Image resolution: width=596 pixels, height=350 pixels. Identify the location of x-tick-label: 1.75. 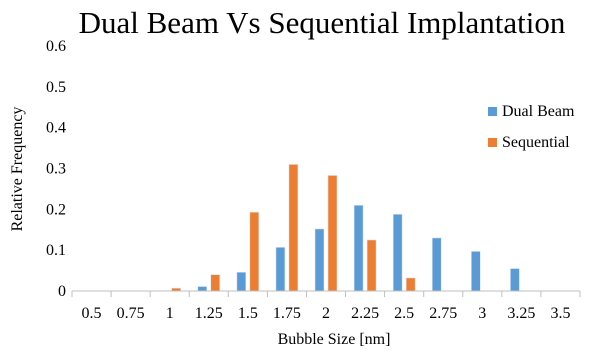
(287, 313).